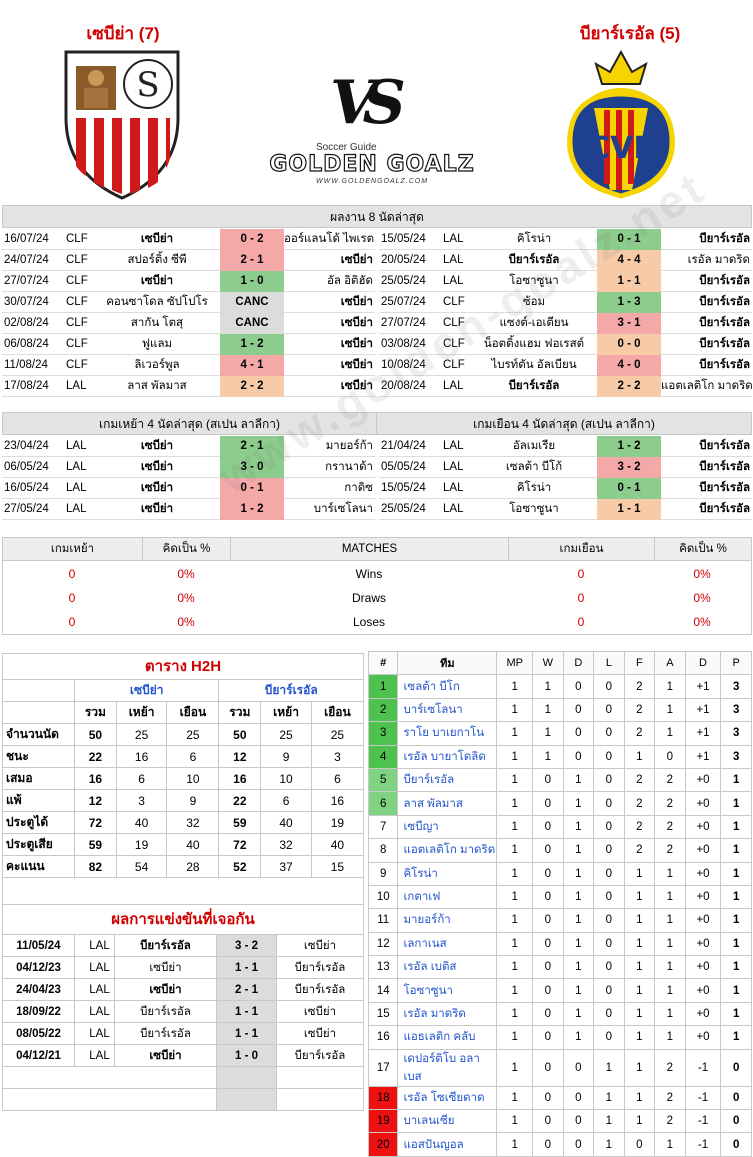 The width and height of the screenshot is (753, 1157). I want to click on result-league: LAL, so click(94, 967).